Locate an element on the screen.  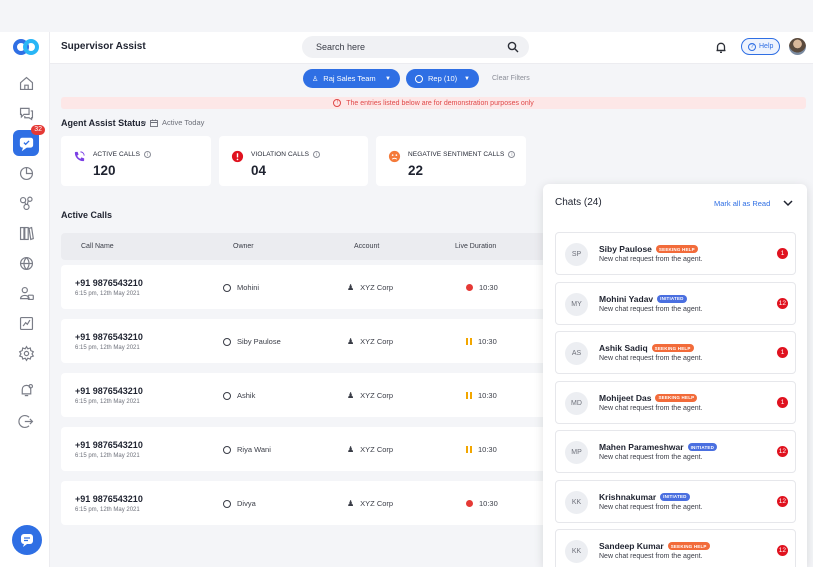
rep-filter-dropdown: Rep (10) ▼ is located at coordinates (442, 78).